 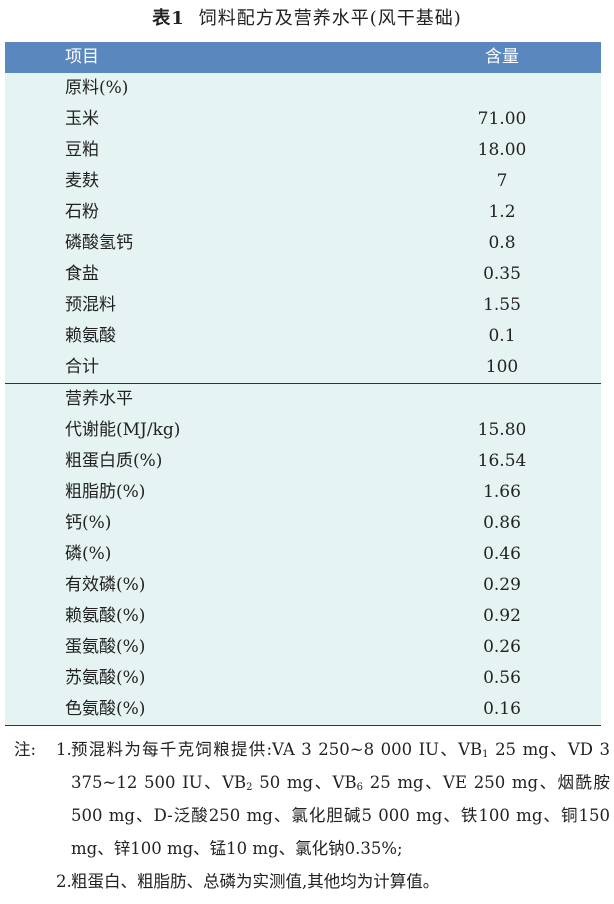 I want to click on table-title: 表1 饲料配方及营养水平(风干基础), so click(x=307, y=17).